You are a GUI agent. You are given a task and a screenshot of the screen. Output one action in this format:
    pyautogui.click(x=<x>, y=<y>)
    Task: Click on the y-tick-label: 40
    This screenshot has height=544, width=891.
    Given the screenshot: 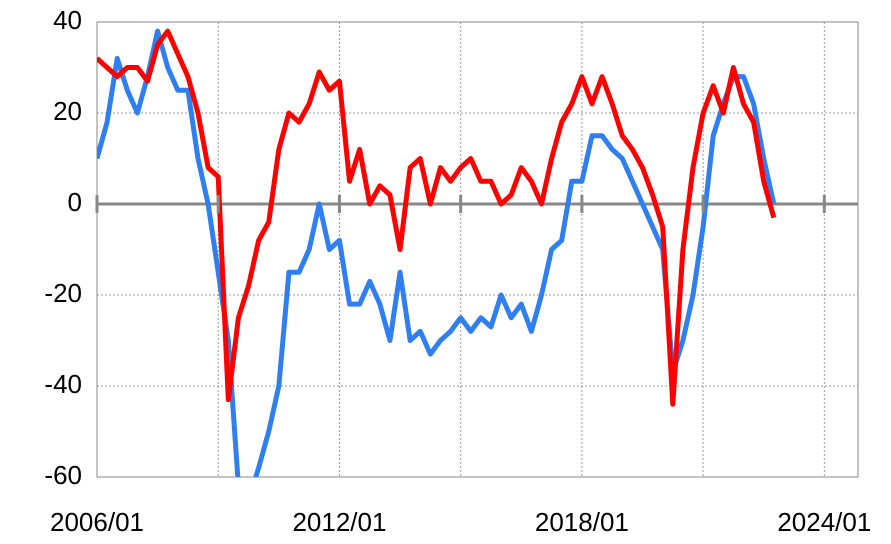 What is the action you would take?
    pyautogui.click(x=67, y=20)
    